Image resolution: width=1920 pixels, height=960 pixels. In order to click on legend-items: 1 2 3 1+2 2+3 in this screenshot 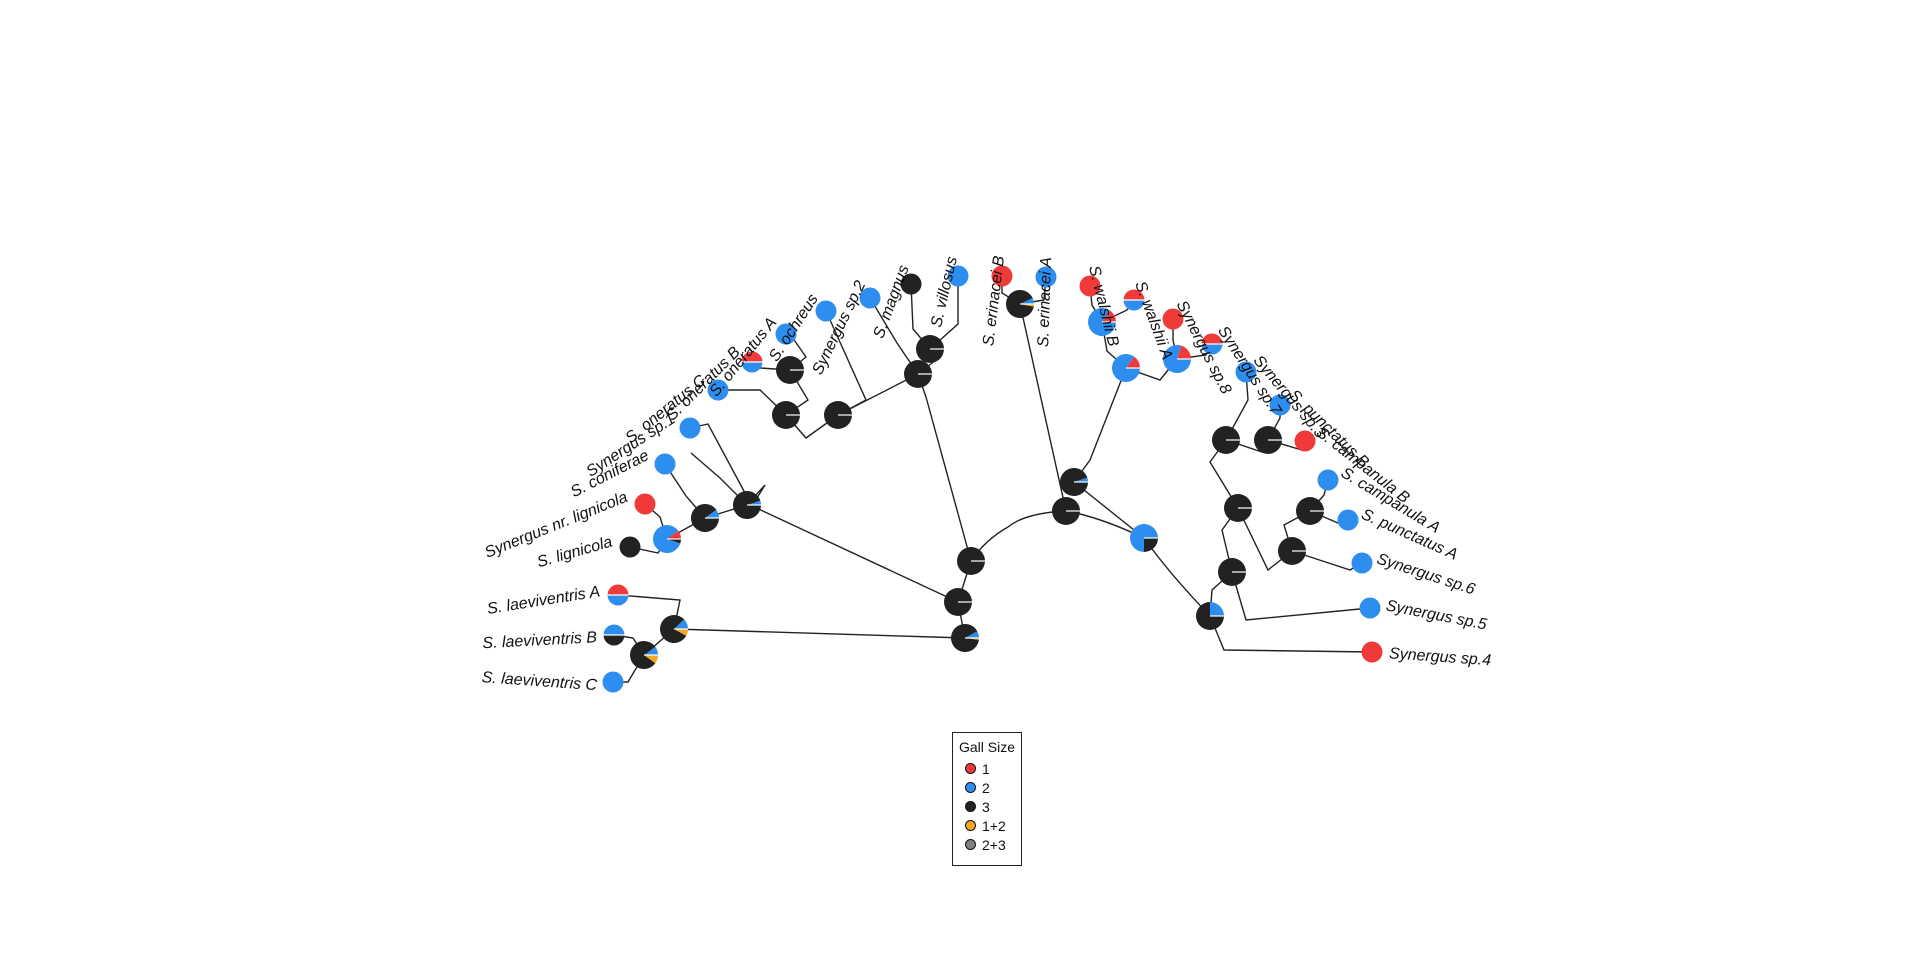, I will do `click(987, 806)`.